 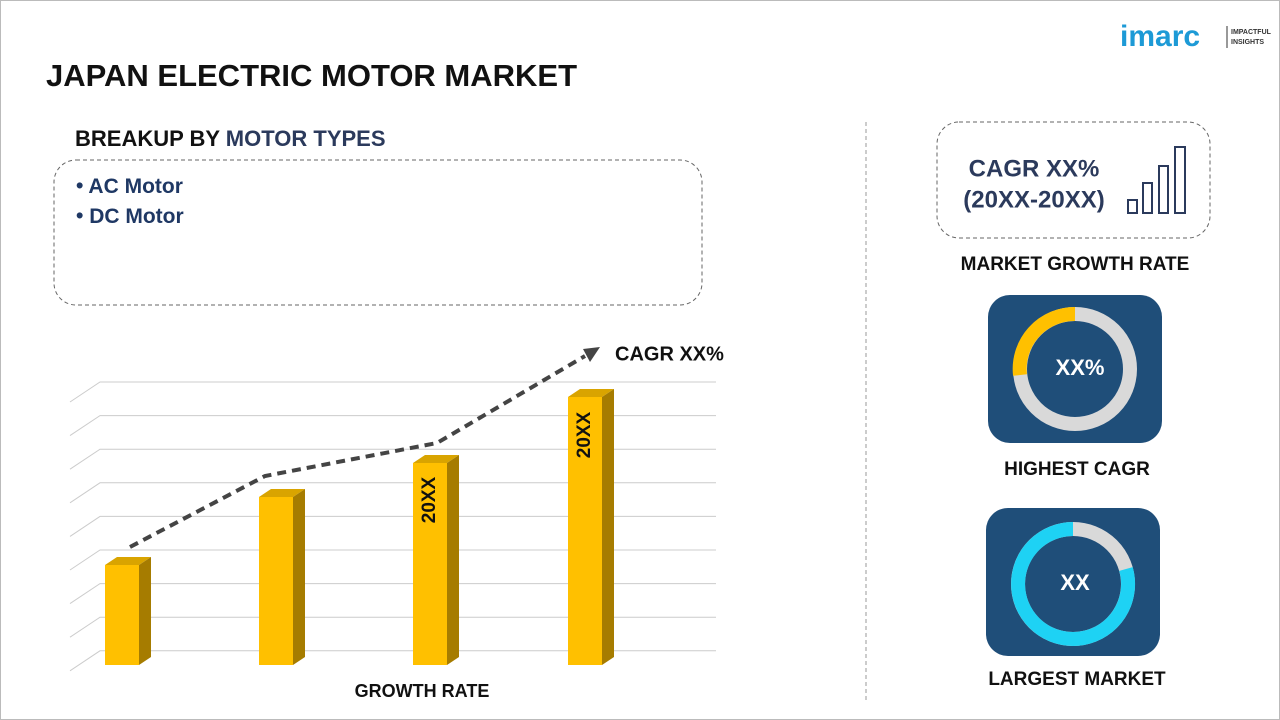 What do you see at coordinates (1080, 367) in the screenshot?
I see `donut-value: XX%` at bounding box center [1080, 367].